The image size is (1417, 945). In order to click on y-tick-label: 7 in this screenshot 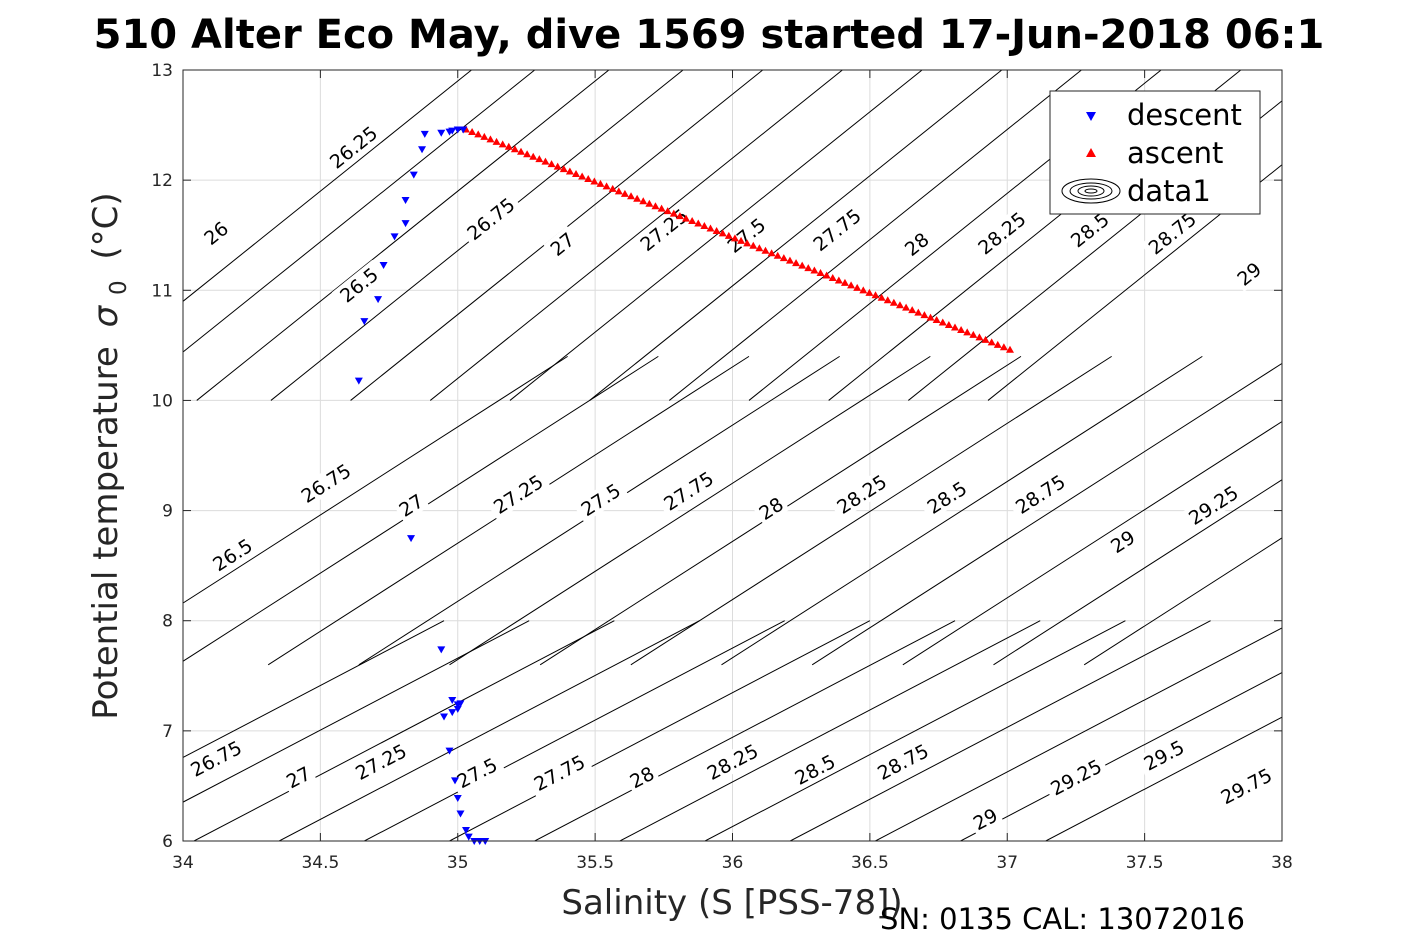, I will do `click(167, 732)`.